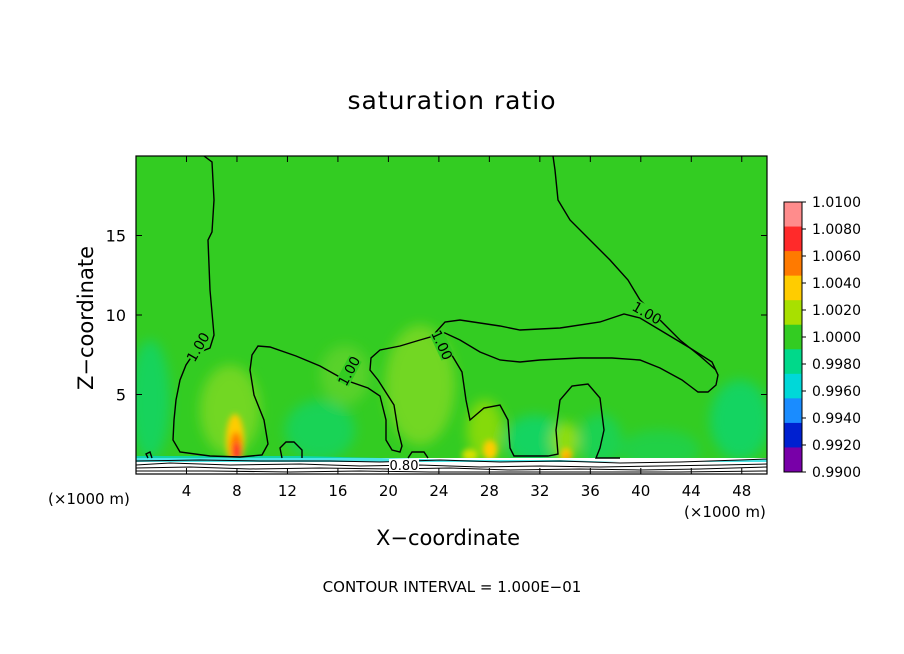  What do you see at coordinates (836, 446) in the screenshot?
I see `colorbar-label: 0.9920` at bounding box center [836, 446].